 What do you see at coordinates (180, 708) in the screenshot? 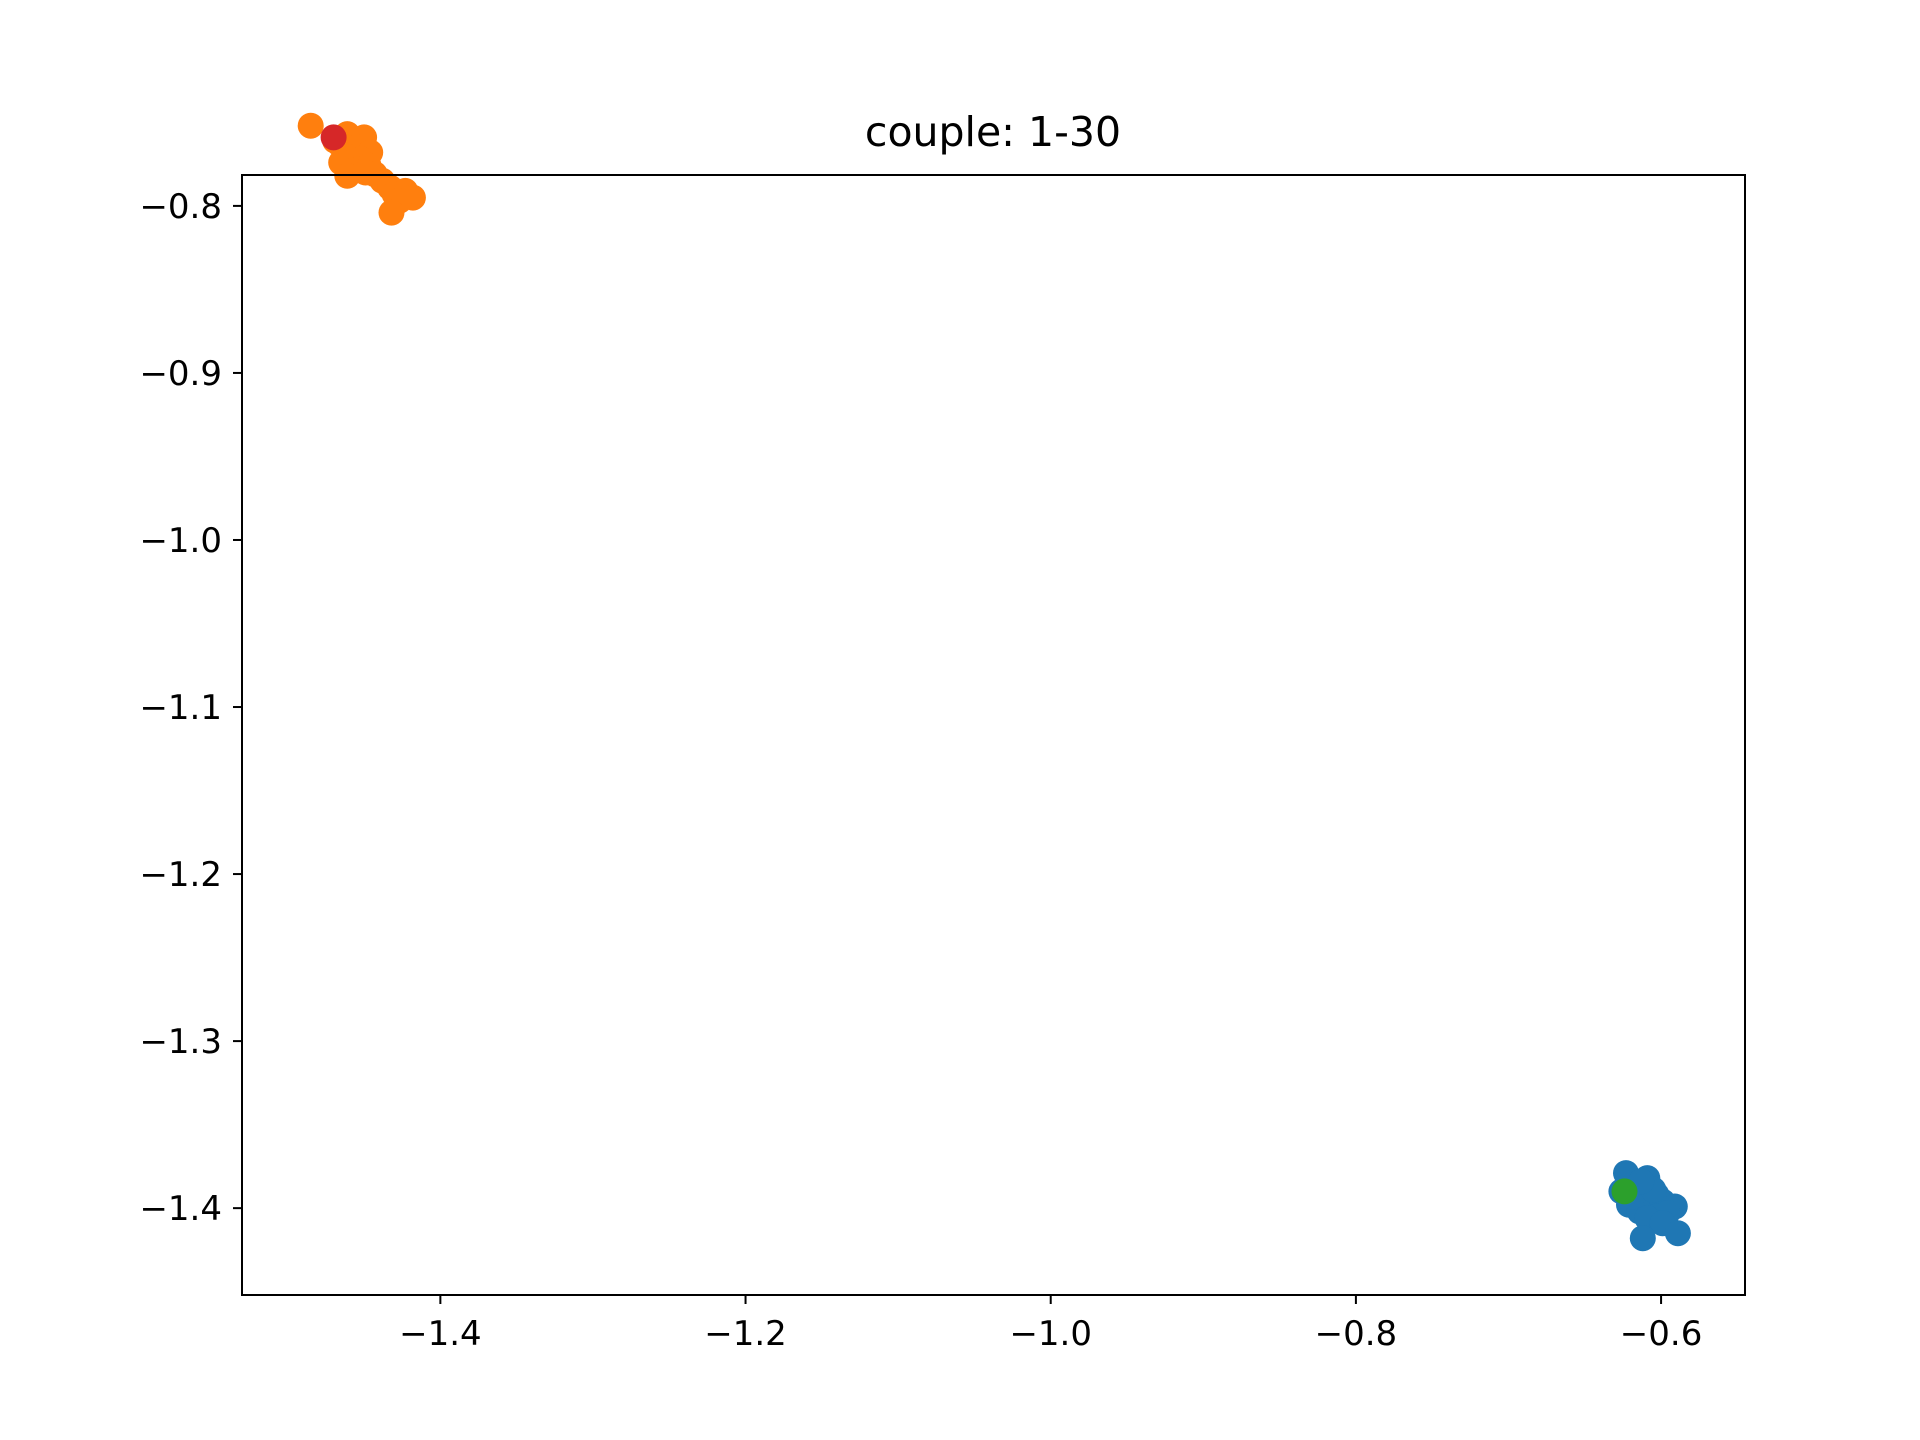
I see `y-tick-label-3: −1.1` at bounding box center [180, 708].